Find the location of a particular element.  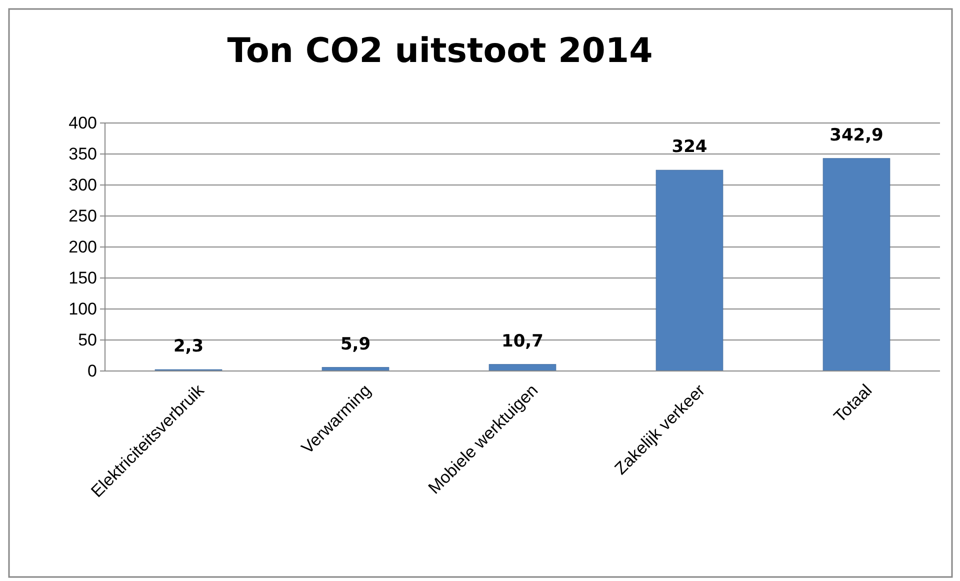

y-tick-label: 300 is located at coordinates (82, 184).